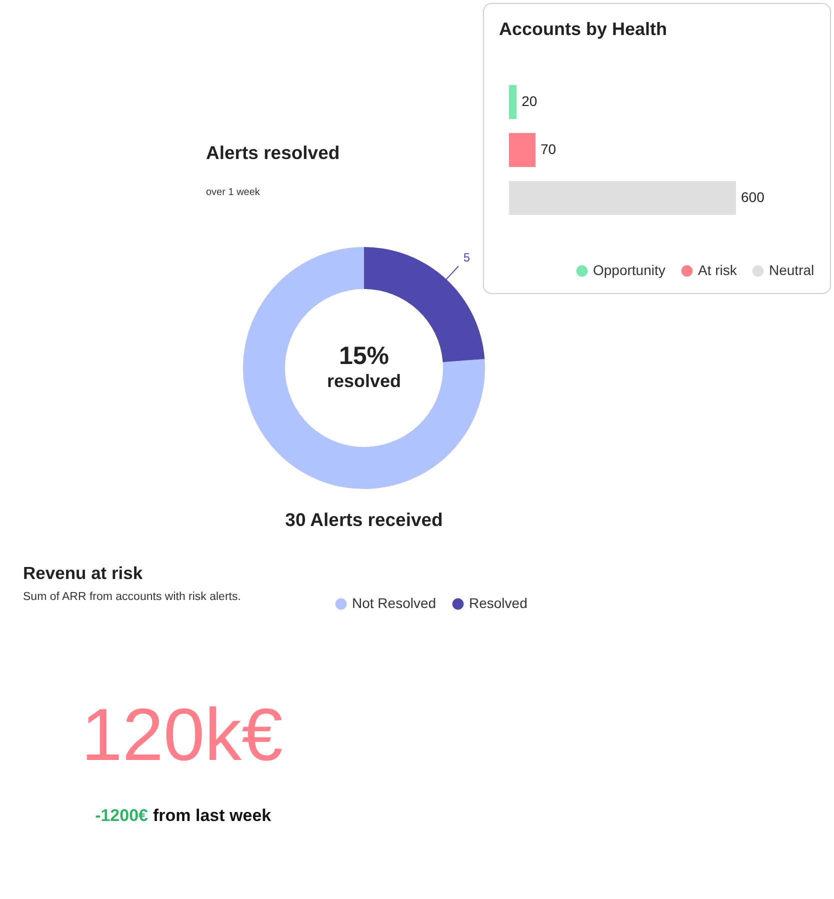 This screenshot has height=899, width=834. What do you see at coordinates (212, 815) in the screenshot?
I see `text: from last week` at bounding box center [212, 815].